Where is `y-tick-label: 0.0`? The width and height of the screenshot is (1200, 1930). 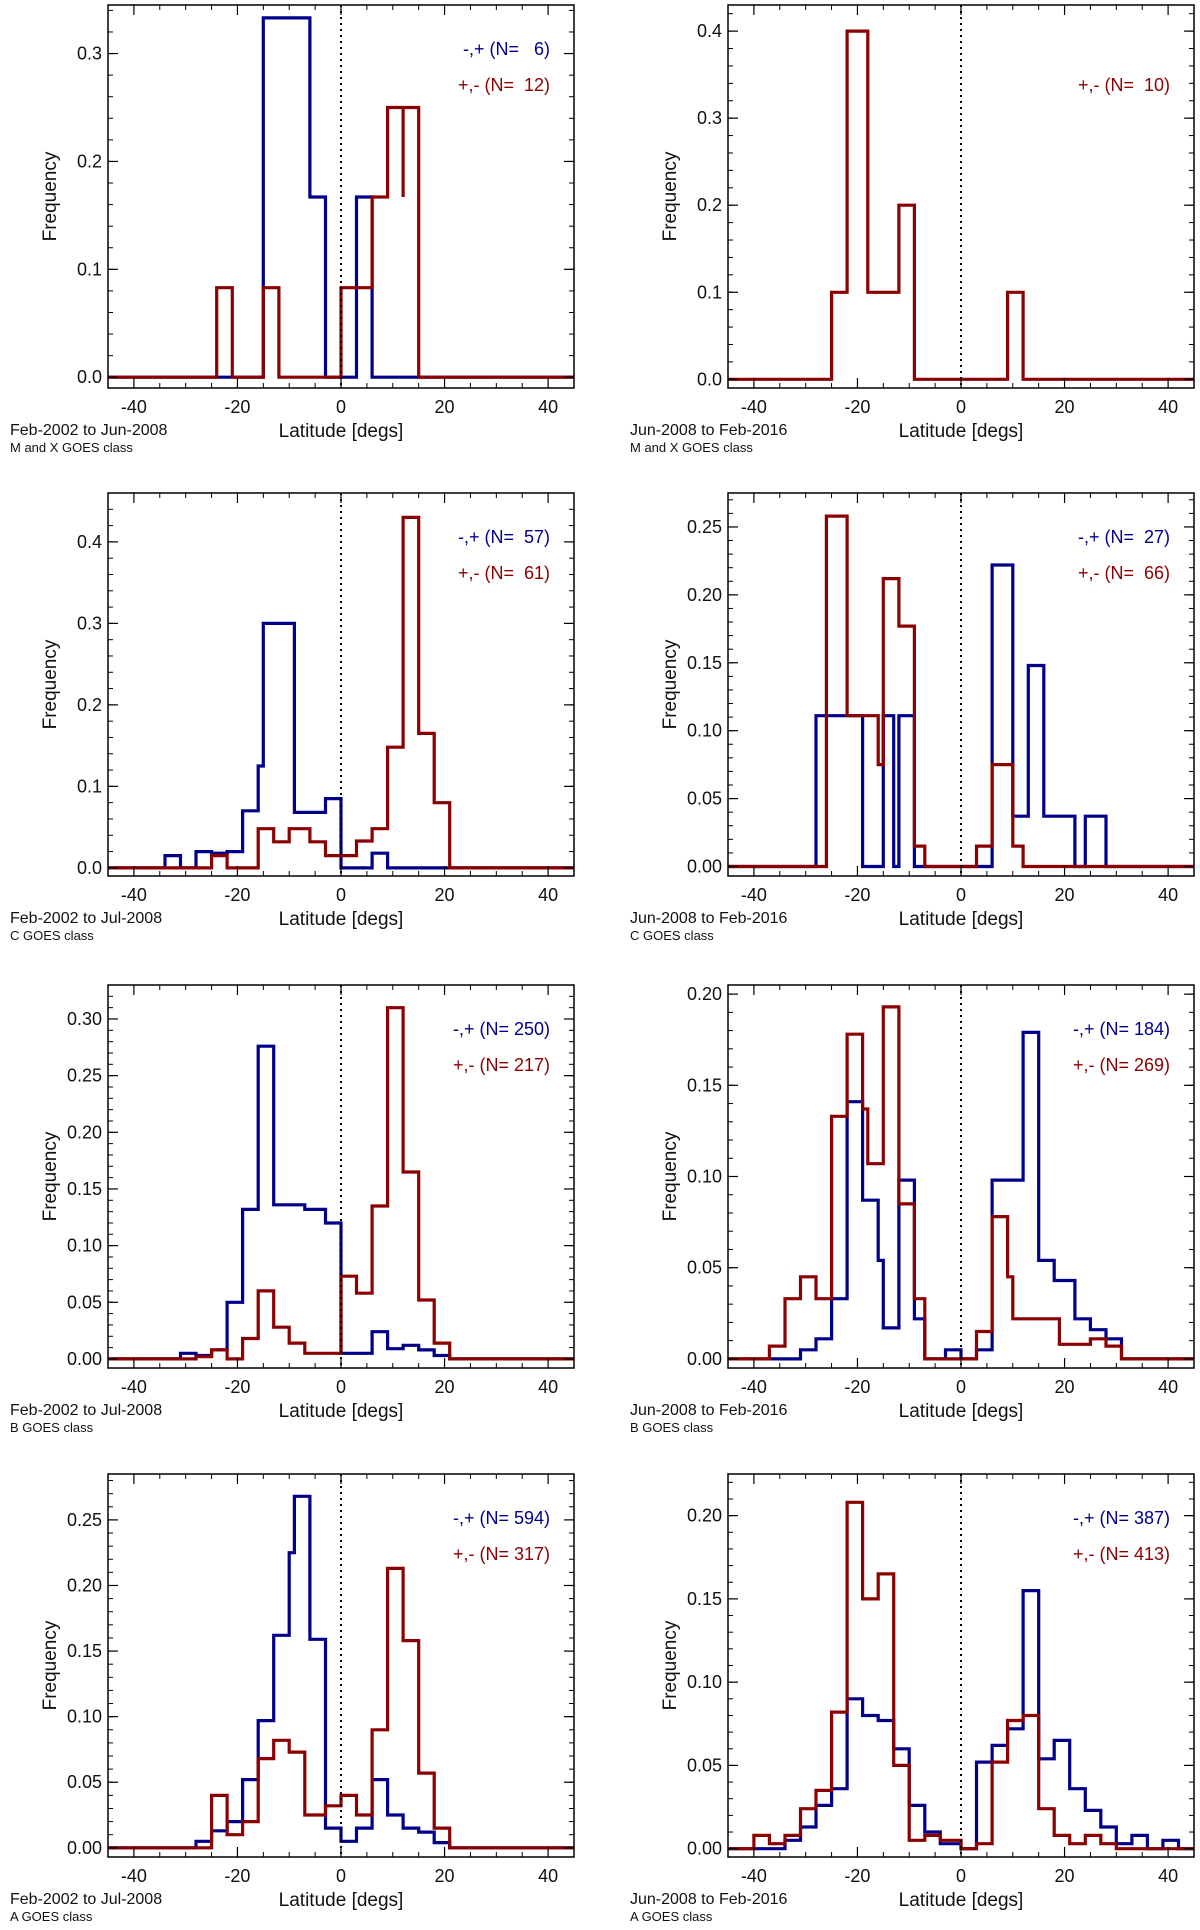
y-tick-label: 0.0 is located at coordinates (89, 868).